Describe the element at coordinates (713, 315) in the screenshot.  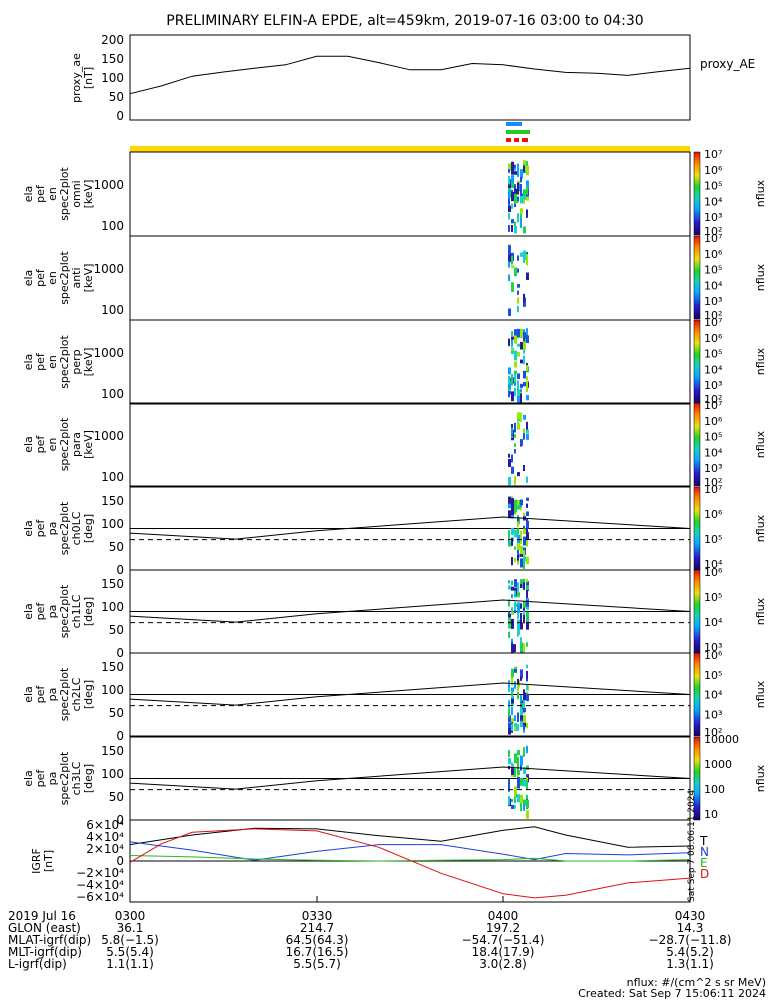
I see `colorbar-tick: 10²` at that location.